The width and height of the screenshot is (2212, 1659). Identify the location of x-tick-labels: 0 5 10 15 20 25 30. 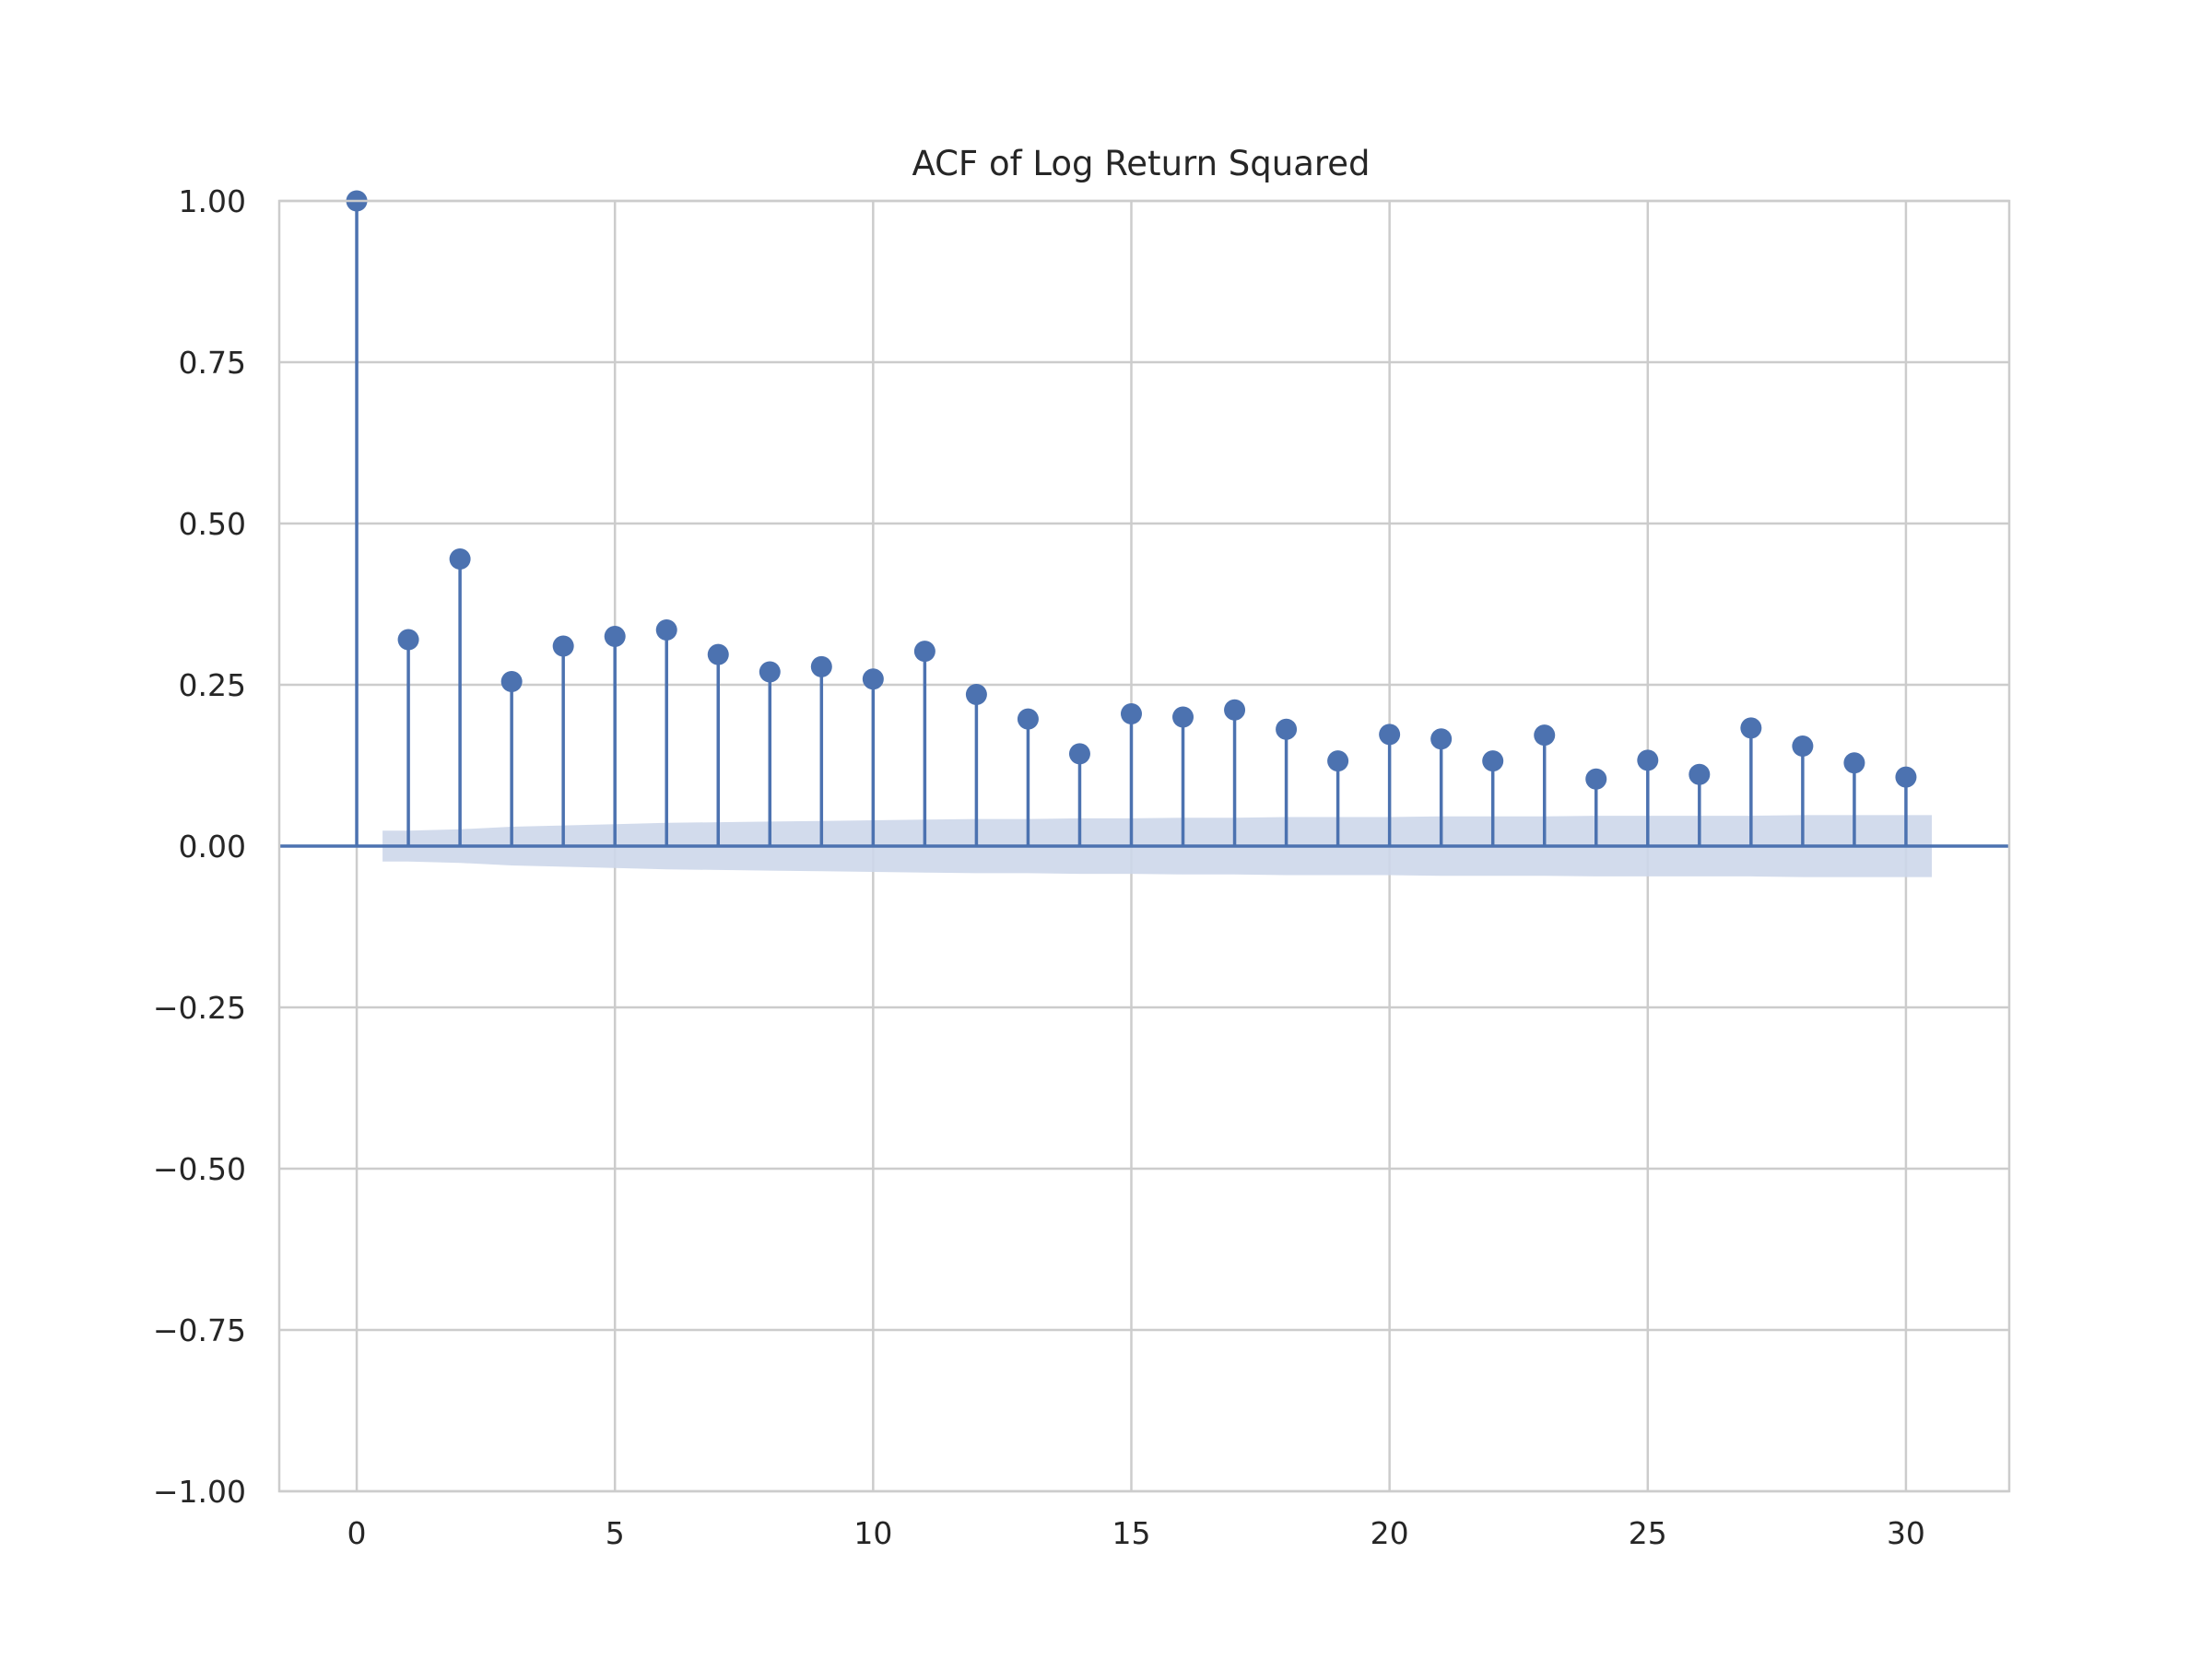
(1136, 1533).